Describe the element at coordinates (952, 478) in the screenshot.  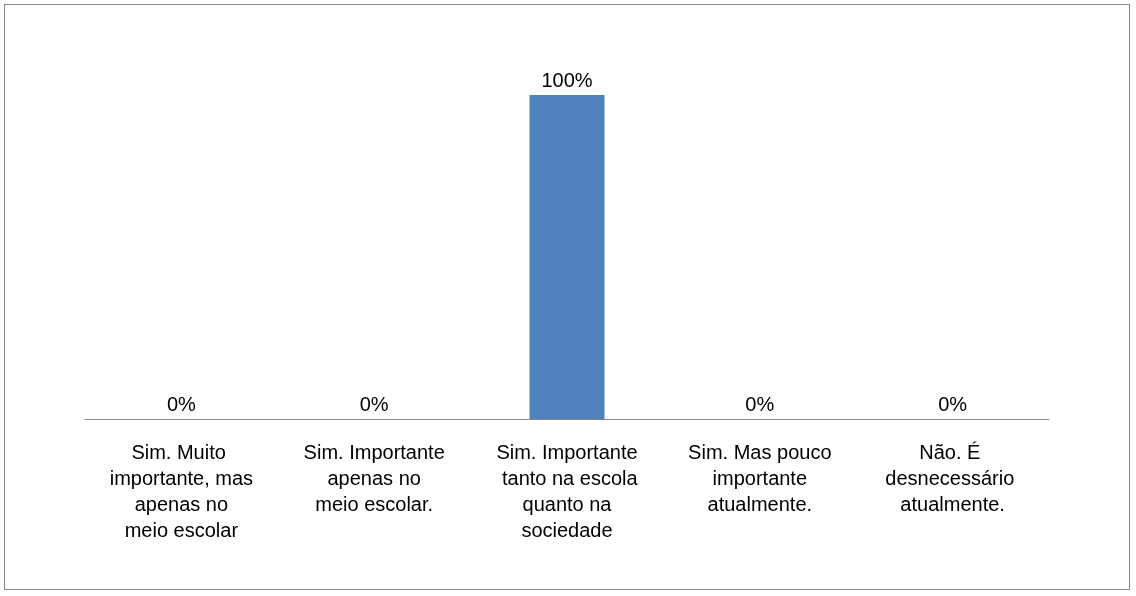
I see `x-tick-label: Não. É desnecessário atualmente.` at that location.